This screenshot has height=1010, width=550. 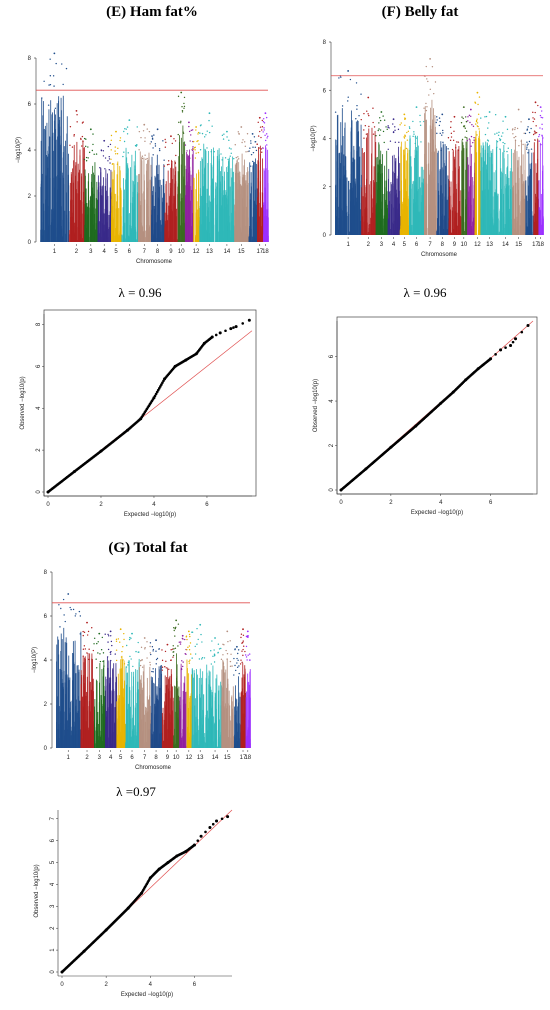 What do you see at coordinates (207, 505) in the screenshot?
I see `x-tick-label: 6` at bounding box center [207, 505].